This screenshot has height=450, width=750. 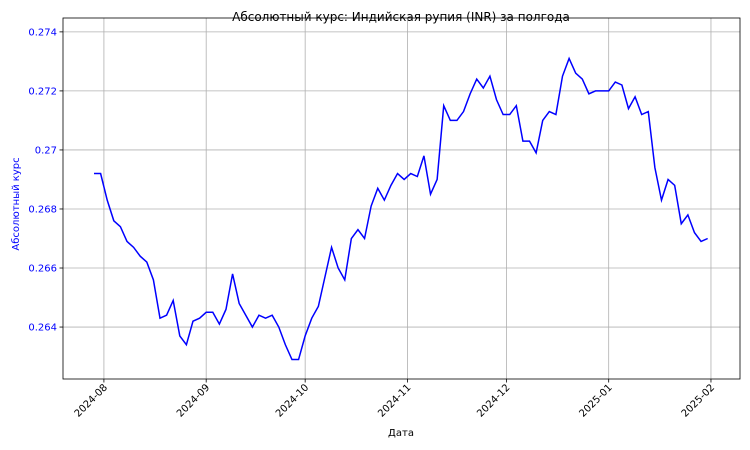 What do you see at coordinates (42, 269) in the screenshot?
I see `y-tick-label: 0.266` at bounding box center [42, 269].